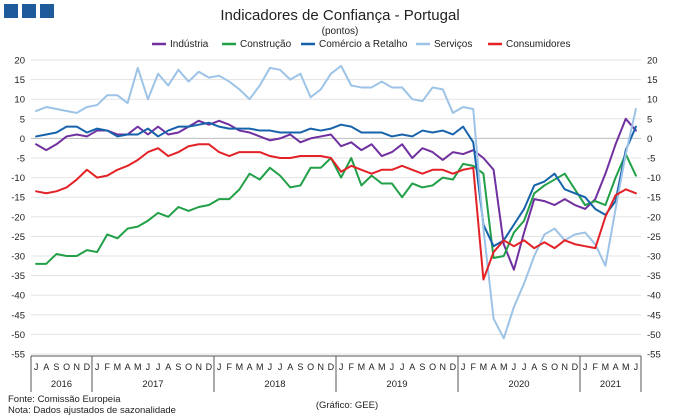 This screenshot has height=419, width=680. I want to click on y-tick-label-right: 20, so click(652, 61).